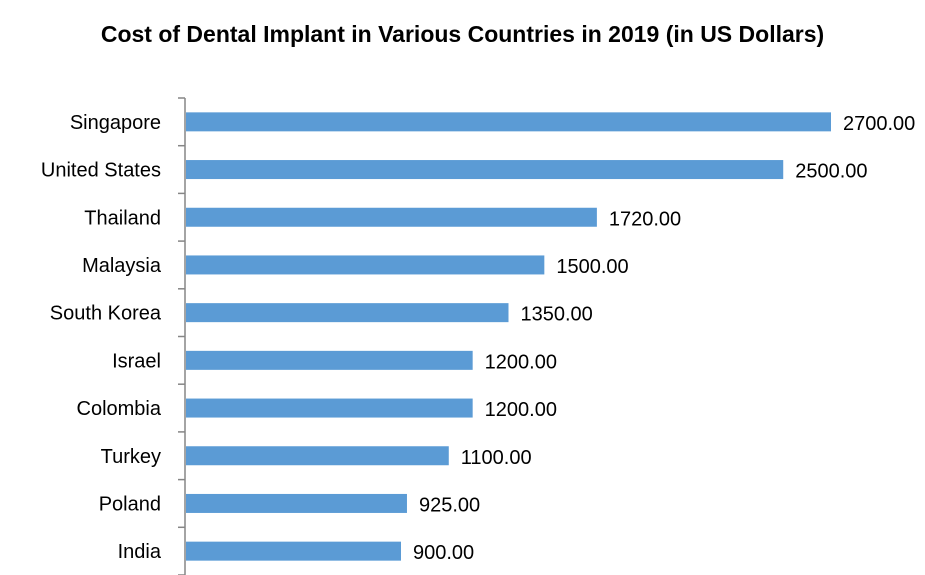 This screenshot has height=575, width=925. I want to click on category-label: South Korea, so click(106, 314).